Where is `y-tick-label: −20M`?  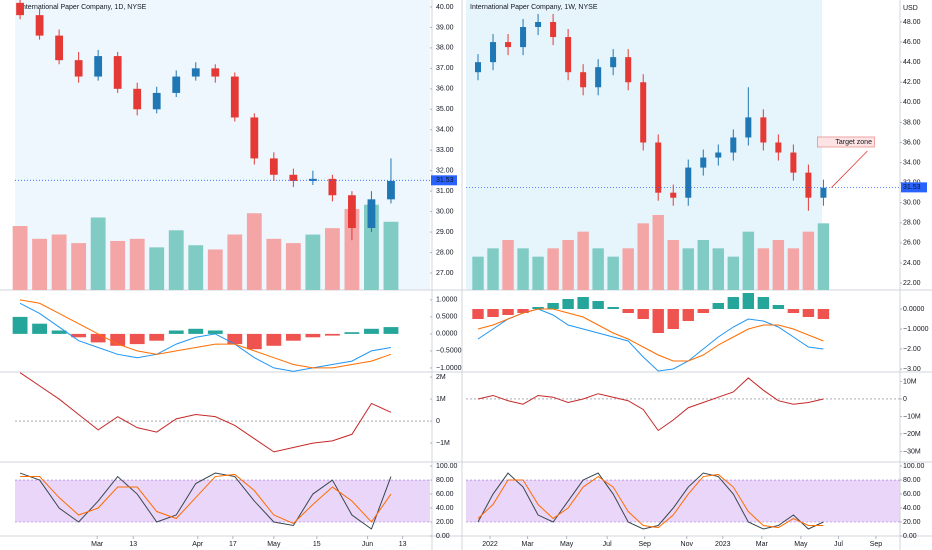 y-tick-label: −20M is located at coordinates (912, 434).